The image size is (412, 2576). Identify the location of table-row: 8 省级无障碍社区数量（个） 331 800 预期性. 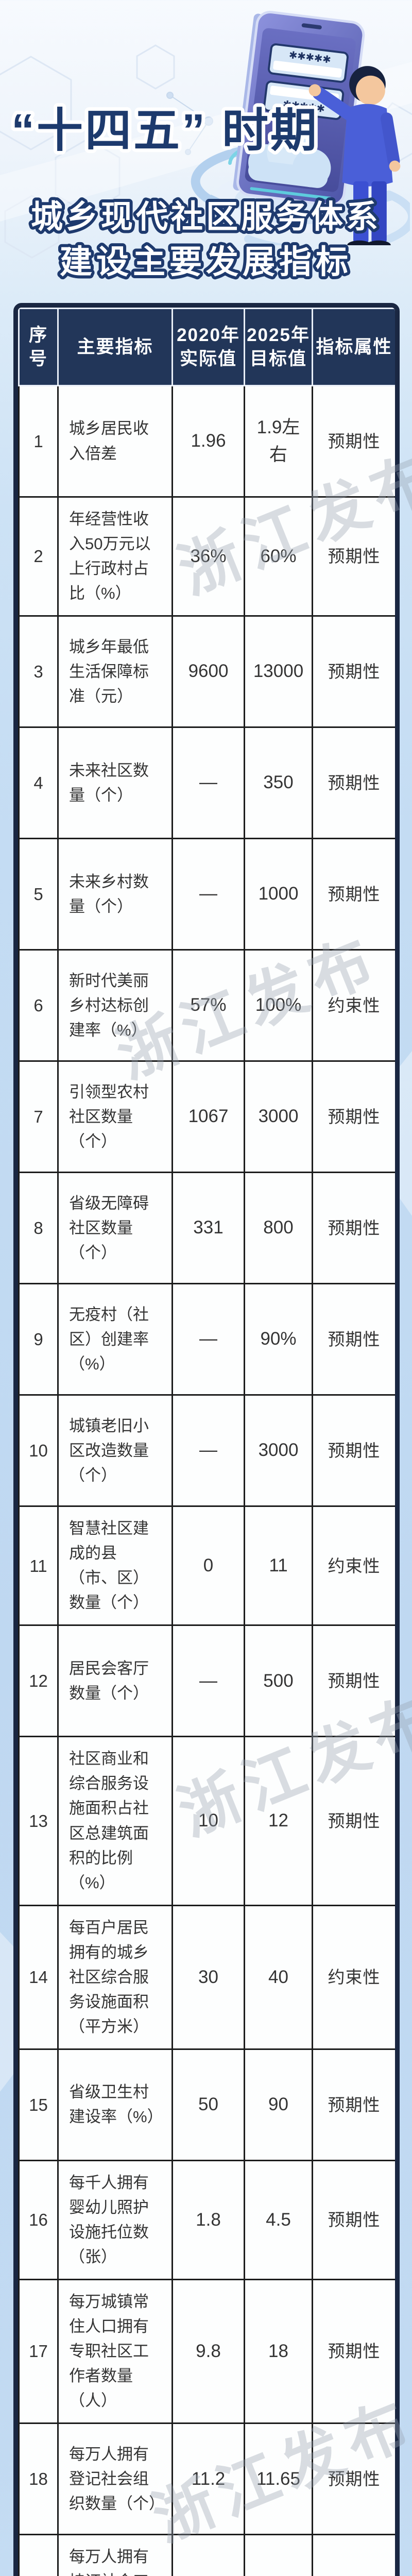
(206, 1228).